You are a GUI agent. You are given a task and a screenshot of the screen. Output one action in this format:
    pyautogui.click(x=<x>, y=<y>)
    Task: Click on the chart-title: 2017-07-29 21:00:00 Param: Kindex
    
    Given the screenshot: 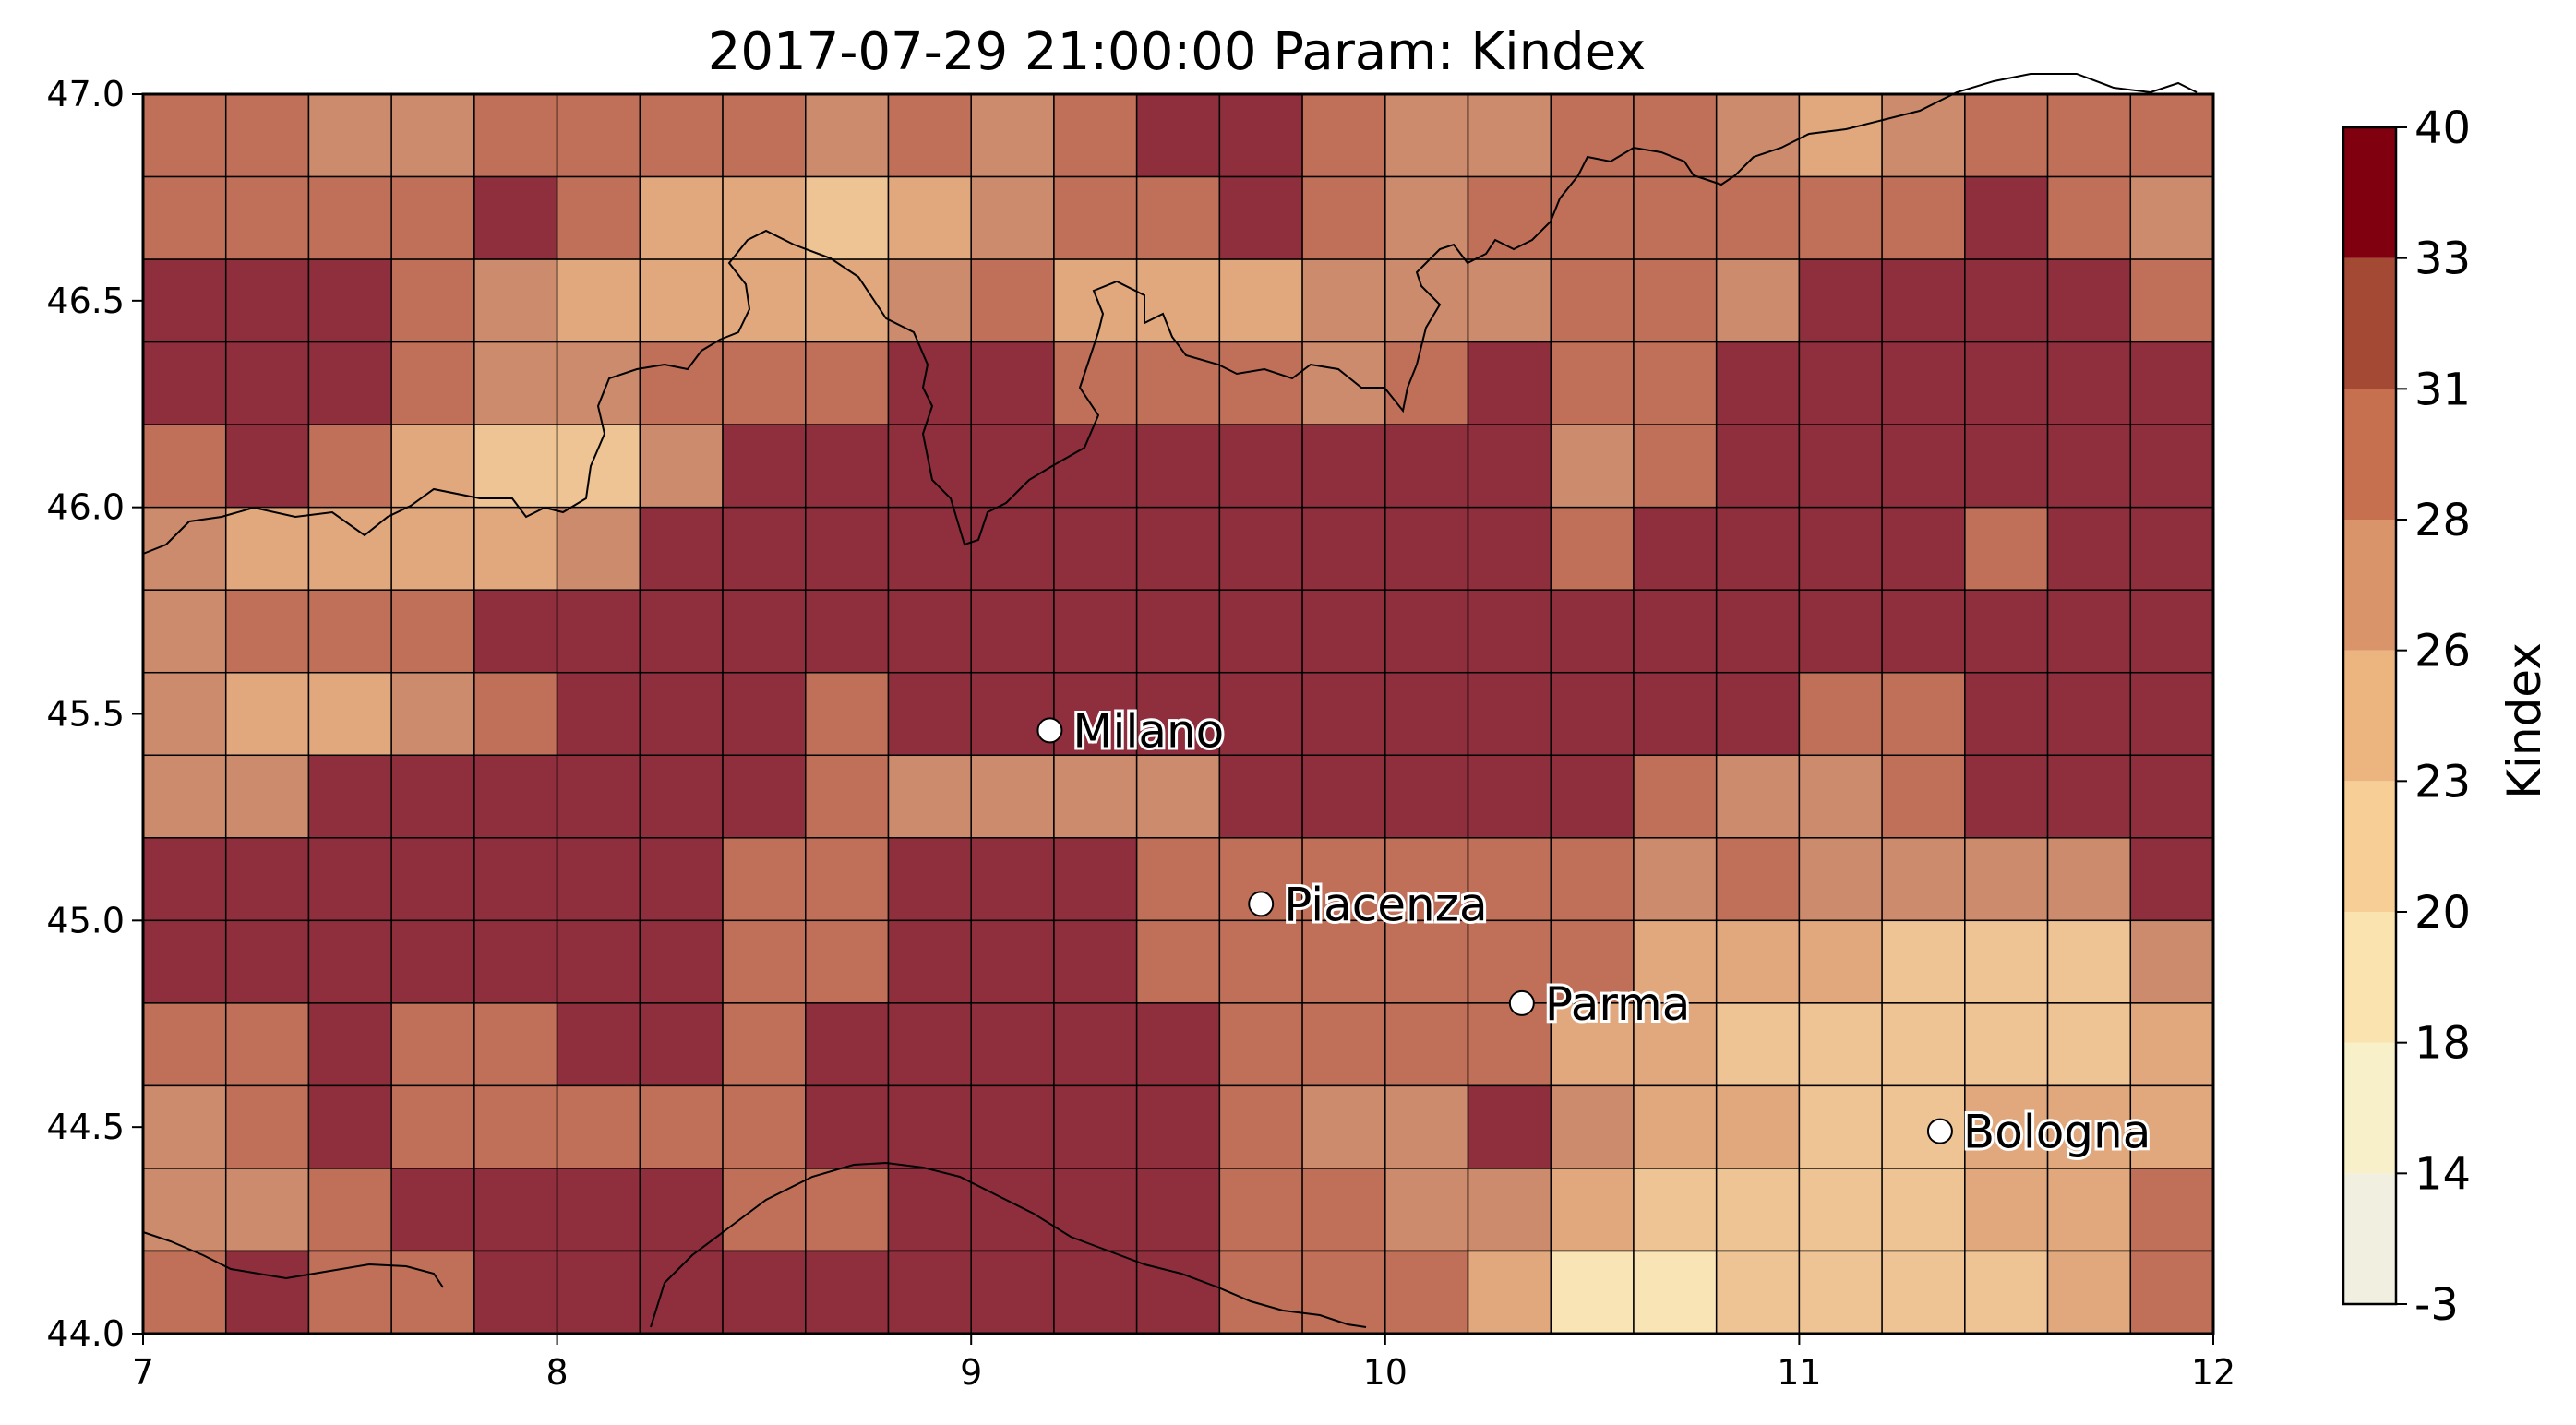 What is the action you would take?
    pyautogui.click(x=1178, y=52)
    